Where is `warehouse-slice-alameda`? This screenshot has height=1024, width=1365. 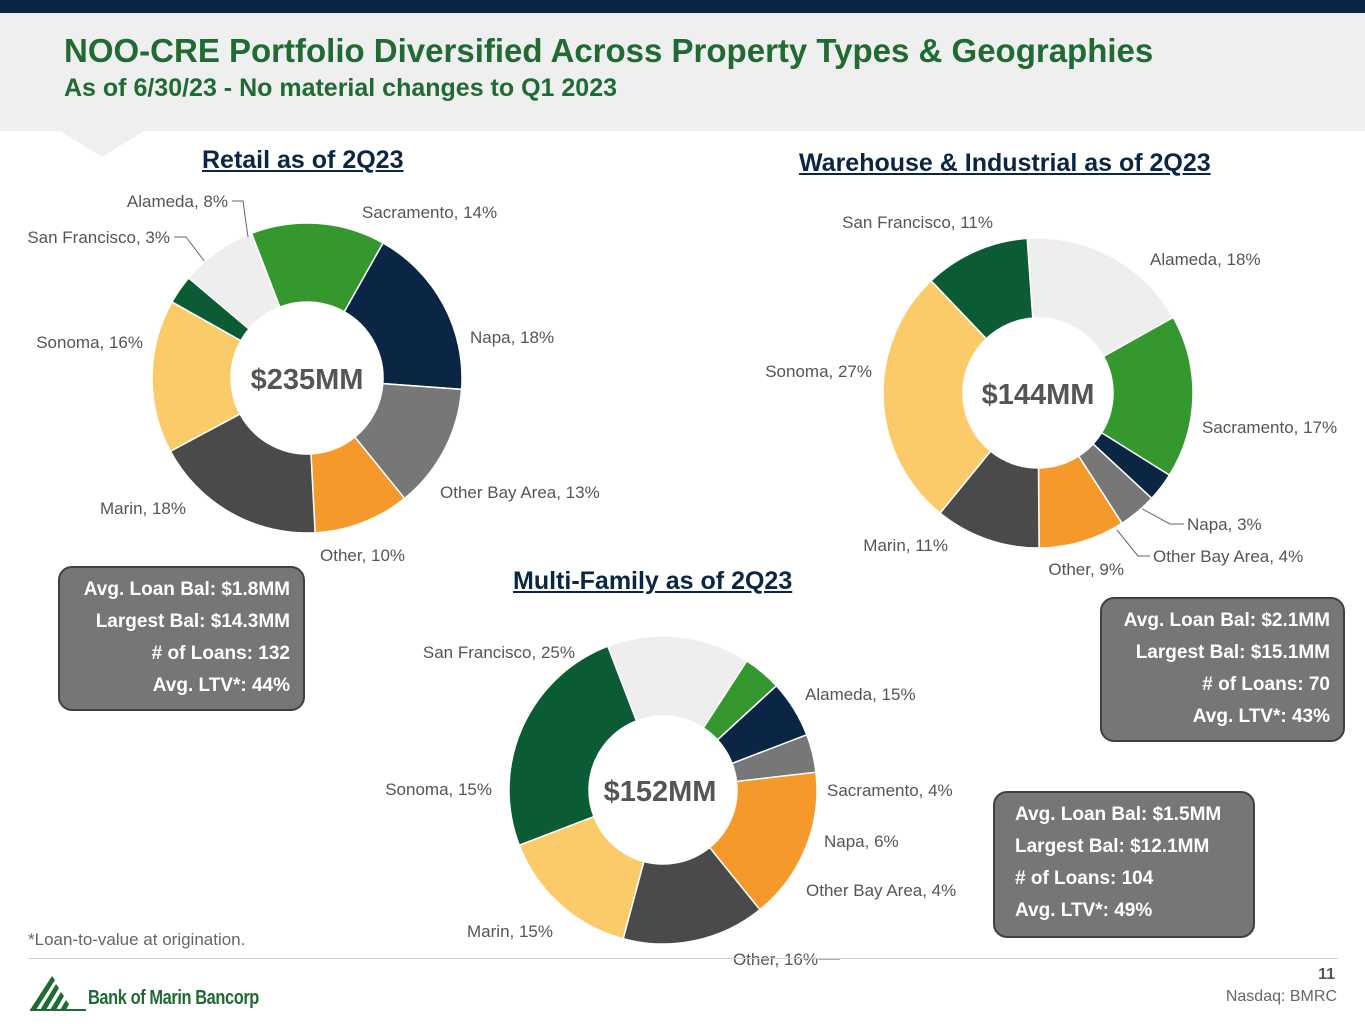
warehouse-slice-alameda is located at coordinates (1100, 297).